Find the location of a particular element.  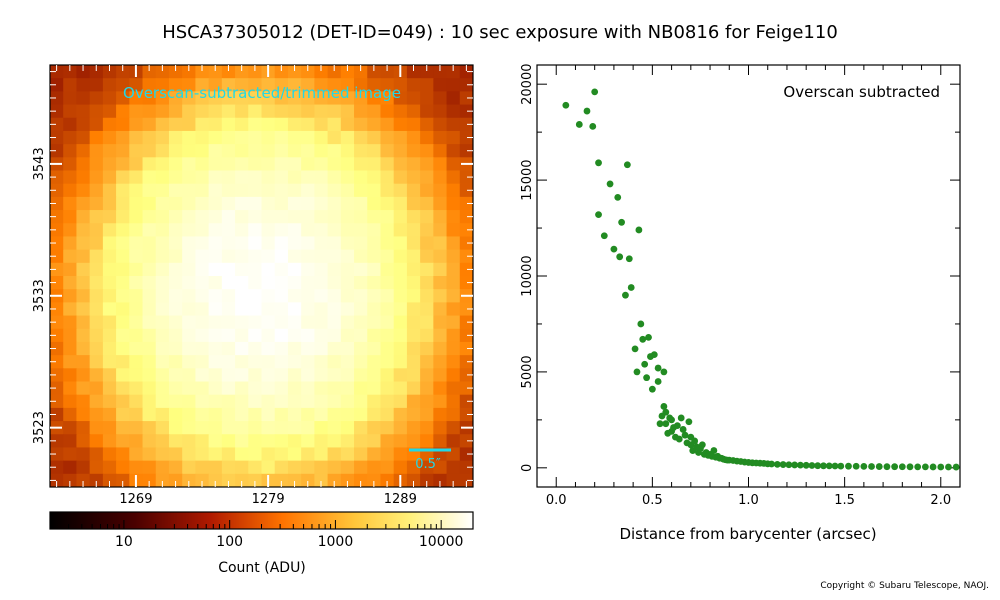

colorbar-tick-label: 1000 is located at coordinates (336, 542).